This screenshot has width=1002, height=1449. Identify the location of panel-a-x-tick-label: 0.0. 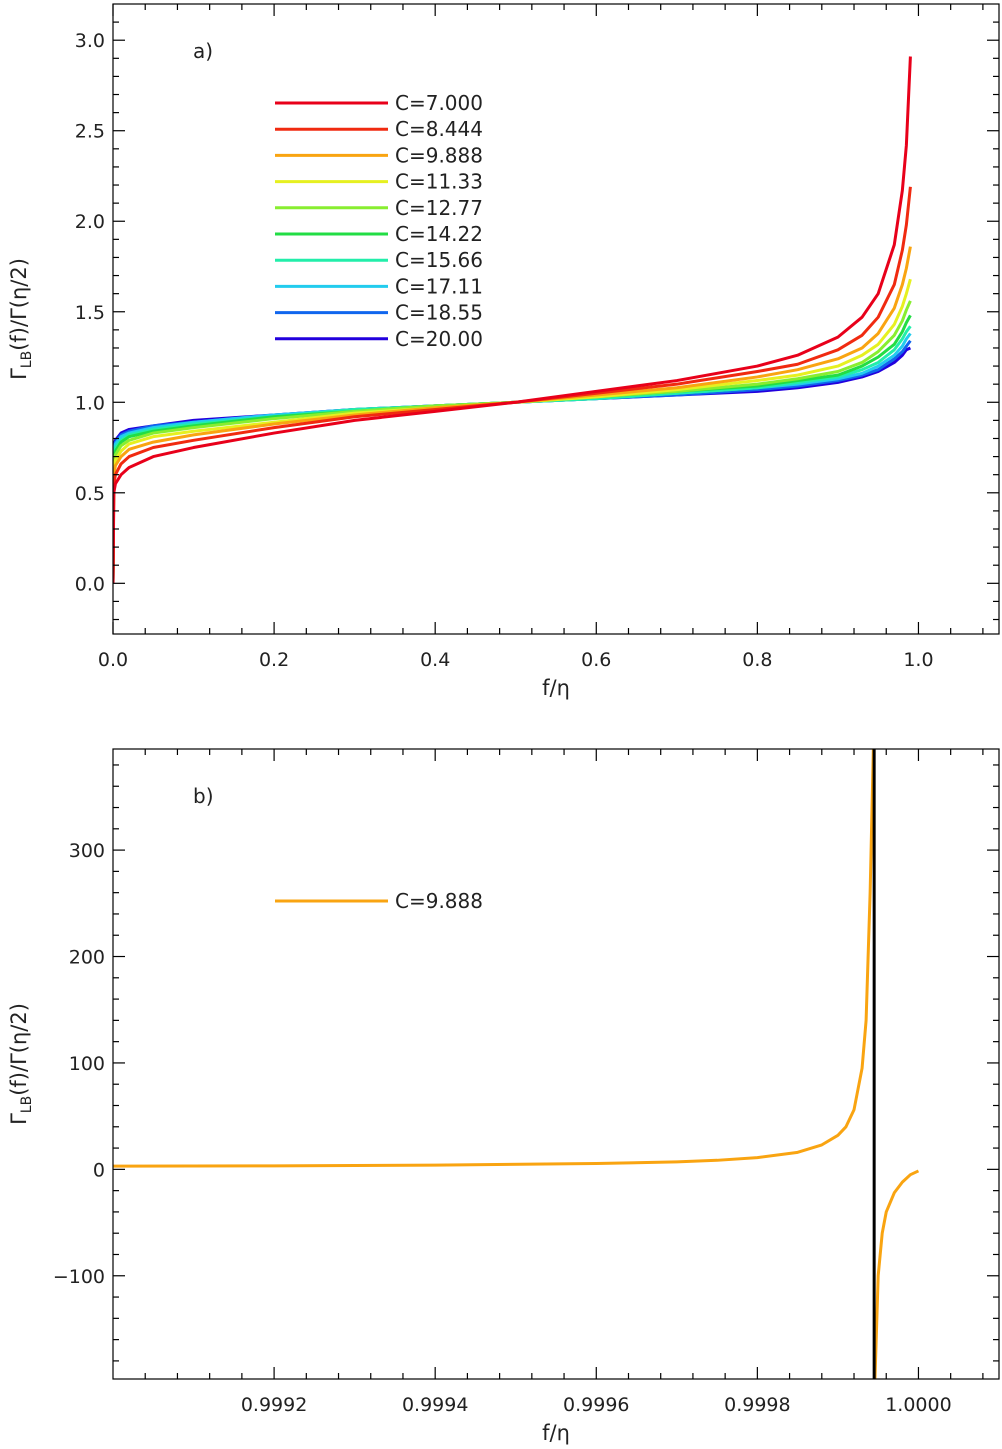
(113, 660).